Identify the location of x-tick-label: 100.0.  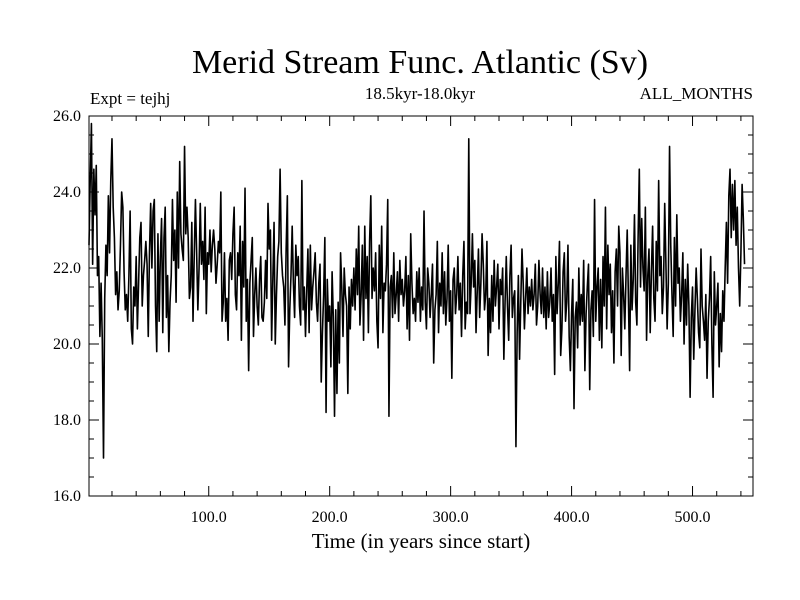
(209, 517).